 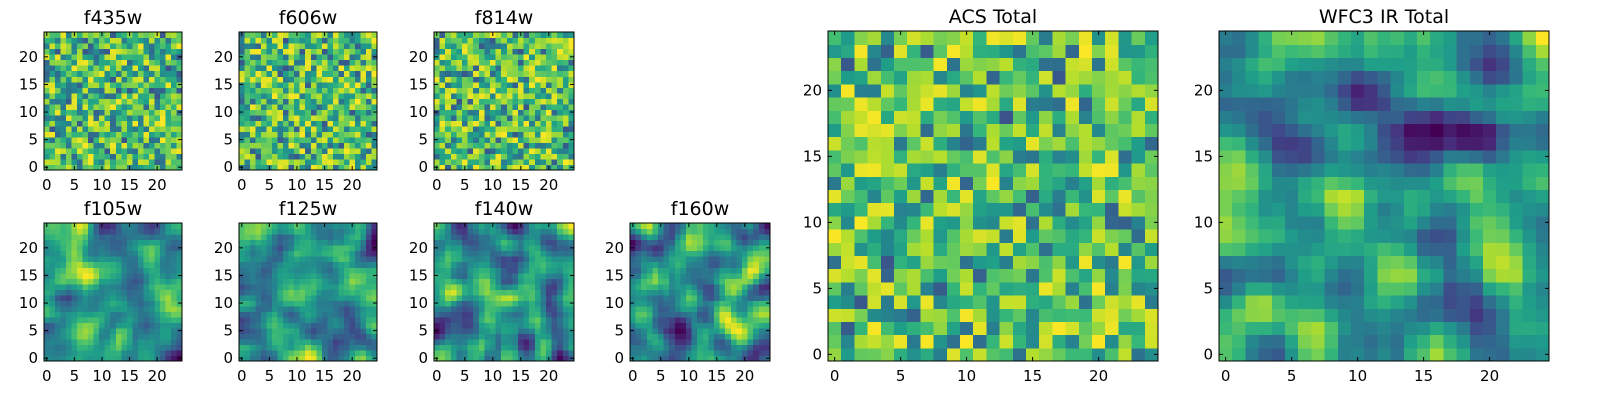 I want to click on y-tick-label: 5, so click(x=228, y=331).